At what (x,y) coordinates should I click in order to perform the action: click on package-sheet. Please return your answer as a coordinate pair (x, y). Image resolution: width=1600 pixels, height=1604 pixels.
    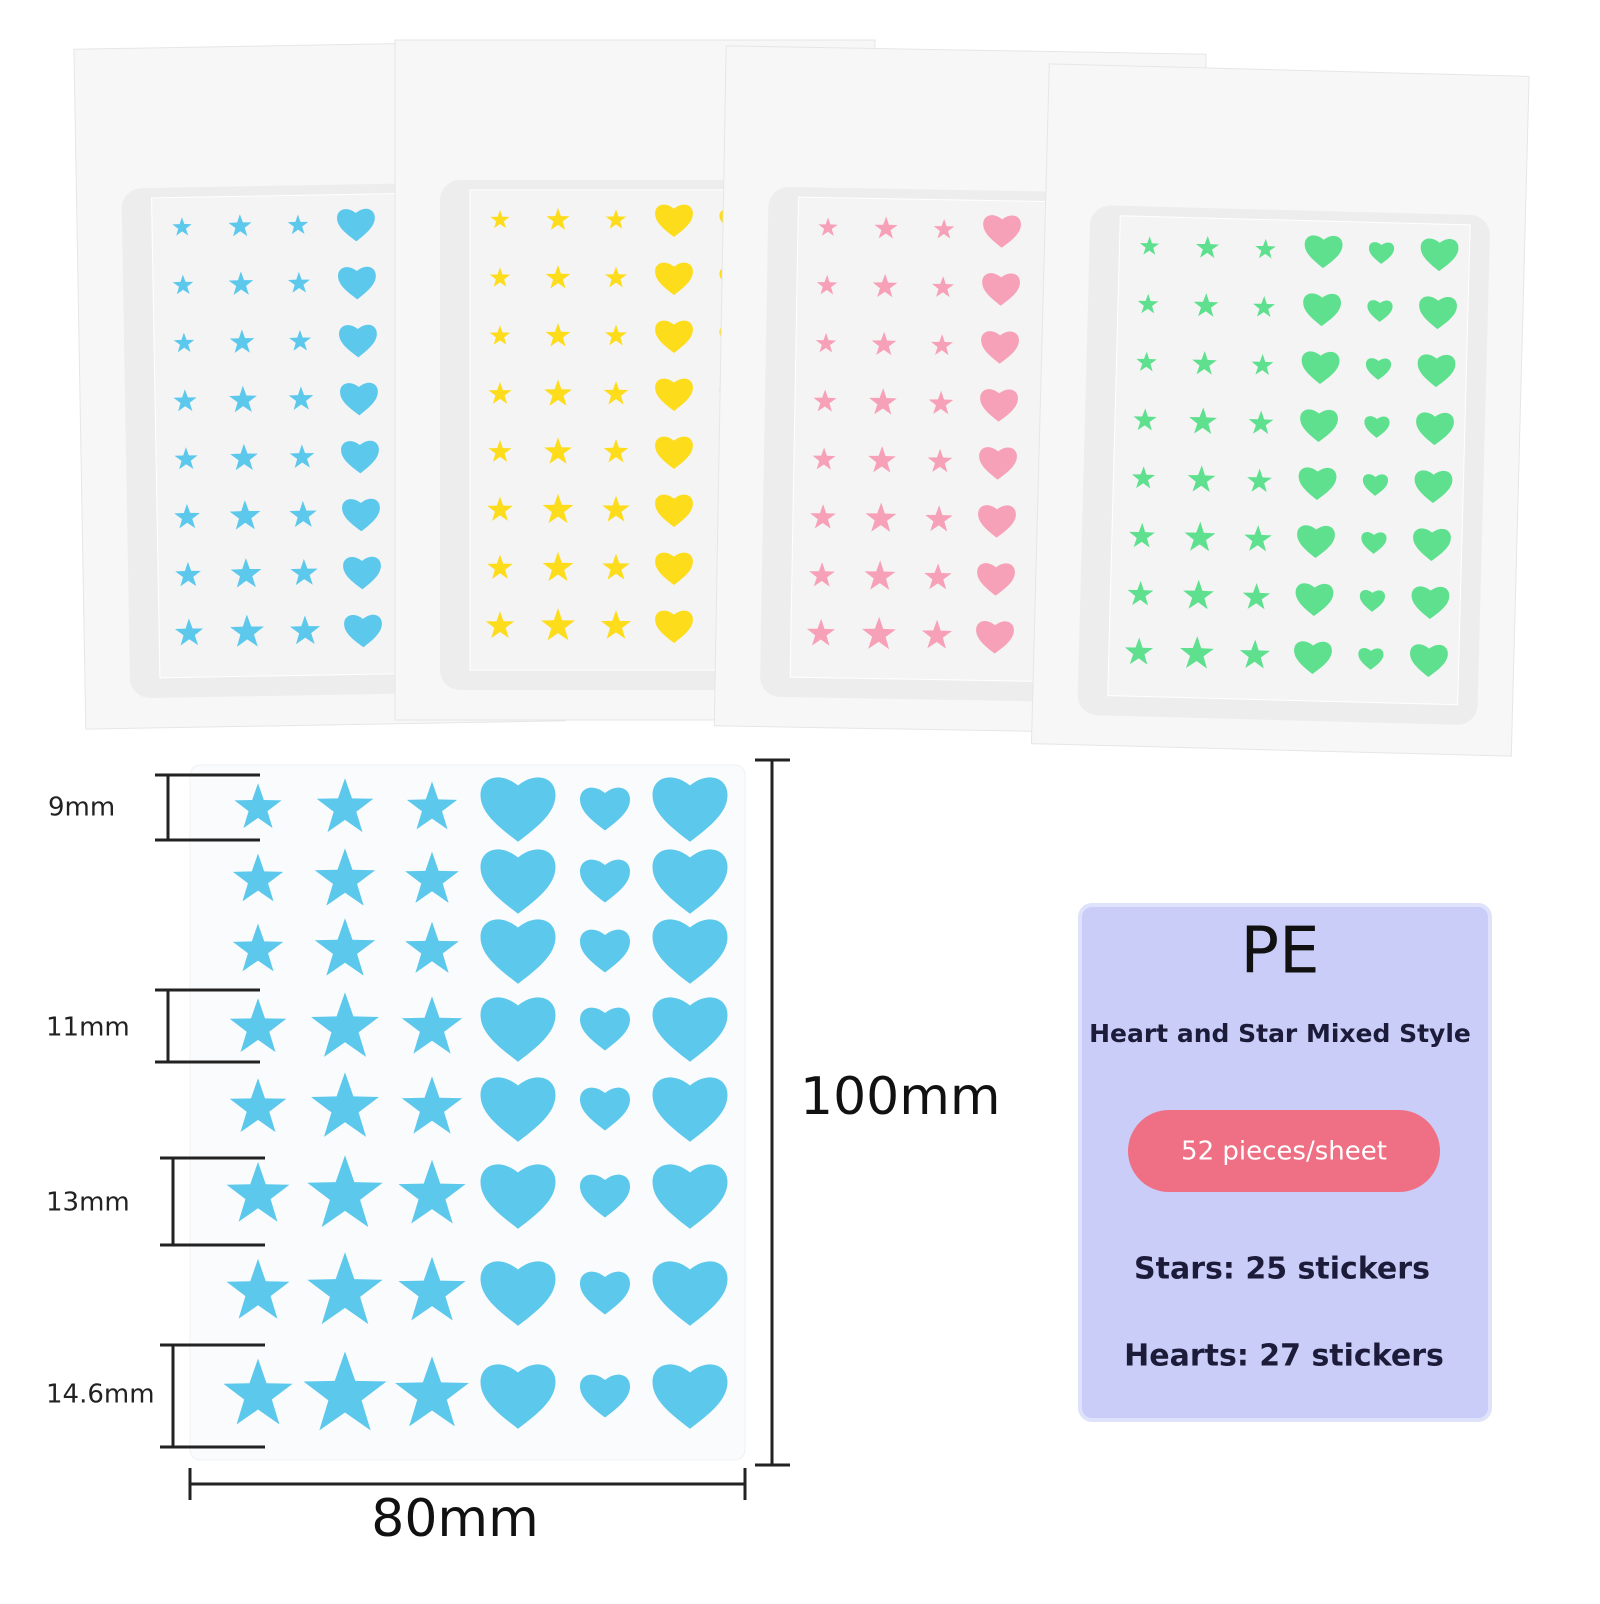
    Looking at the image, I should click on (1289, 460).